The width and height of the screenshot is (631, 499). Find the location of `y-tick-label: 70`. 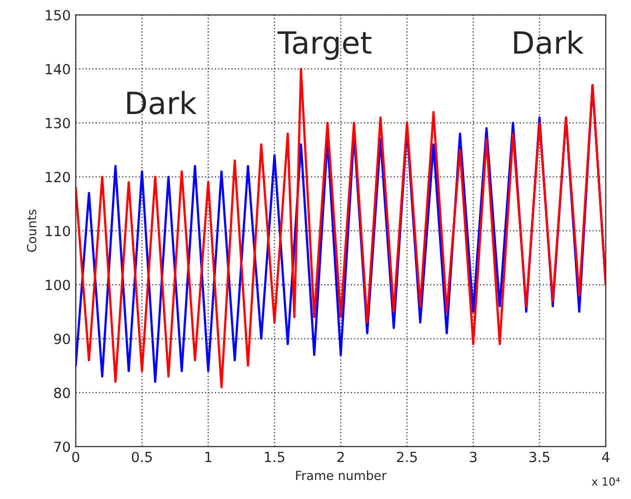

y-tick-label: 70 is located at coordinates (62, 447).